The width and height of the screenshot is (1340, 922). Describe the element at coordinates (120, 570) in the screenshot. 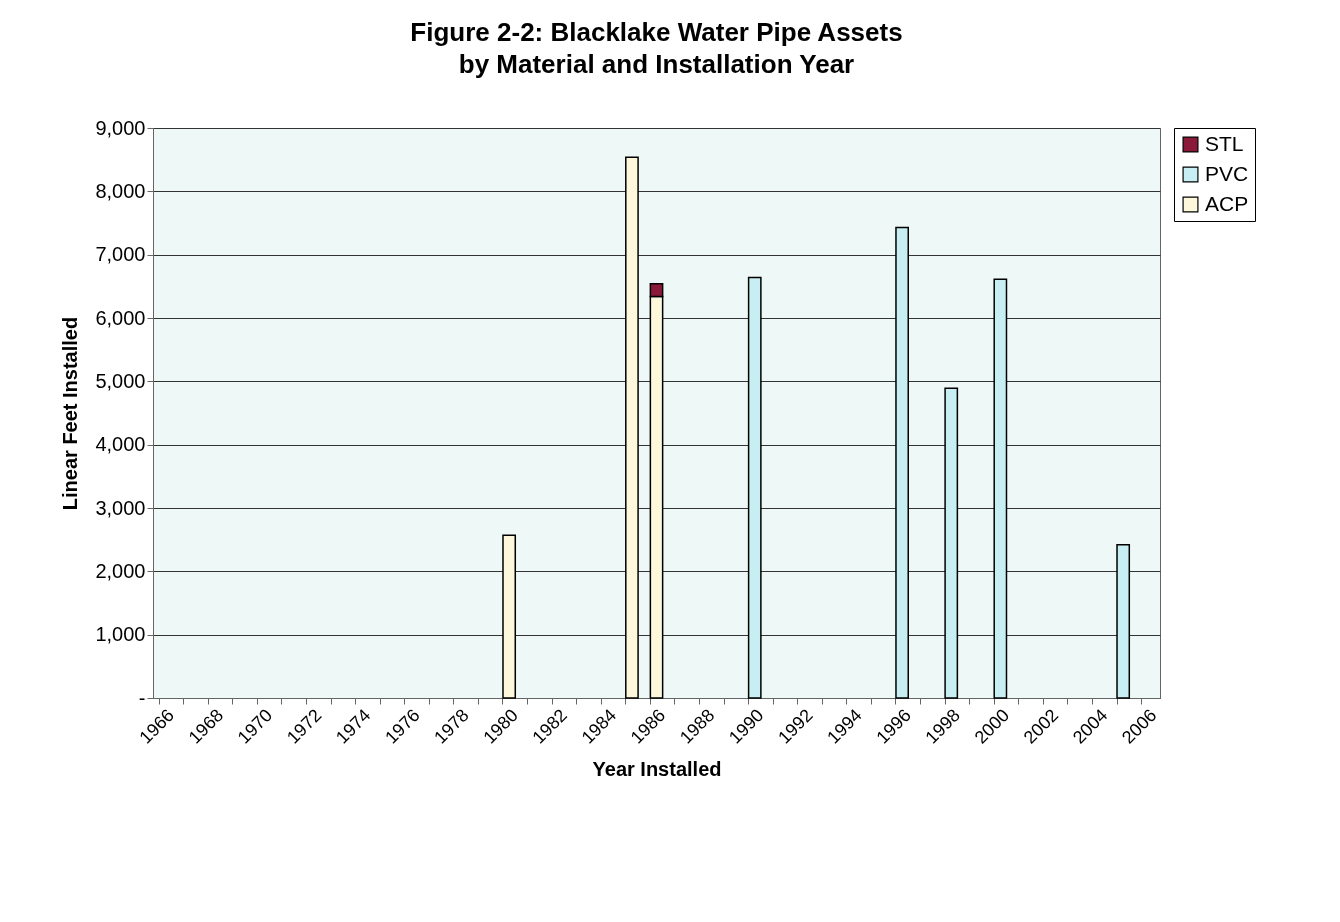

I see `y-tick-label: 2,000` at that location.